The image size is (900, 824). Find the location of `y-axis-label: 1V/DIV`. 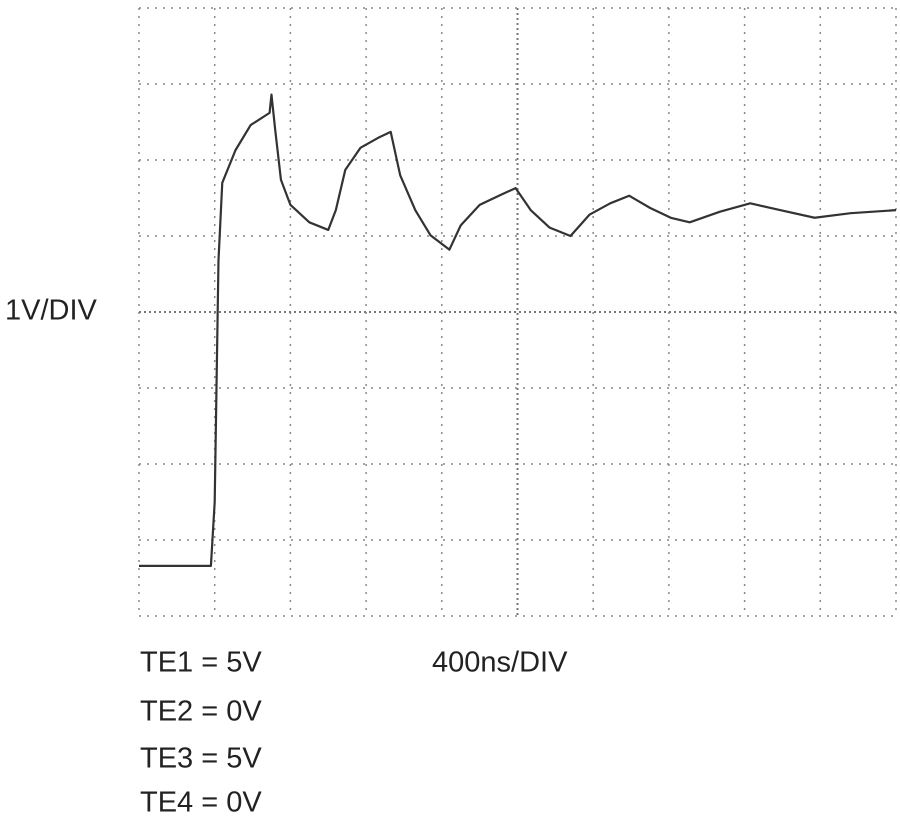

y-axis-label: 1V/DIV is located at coordinates (51, 311).